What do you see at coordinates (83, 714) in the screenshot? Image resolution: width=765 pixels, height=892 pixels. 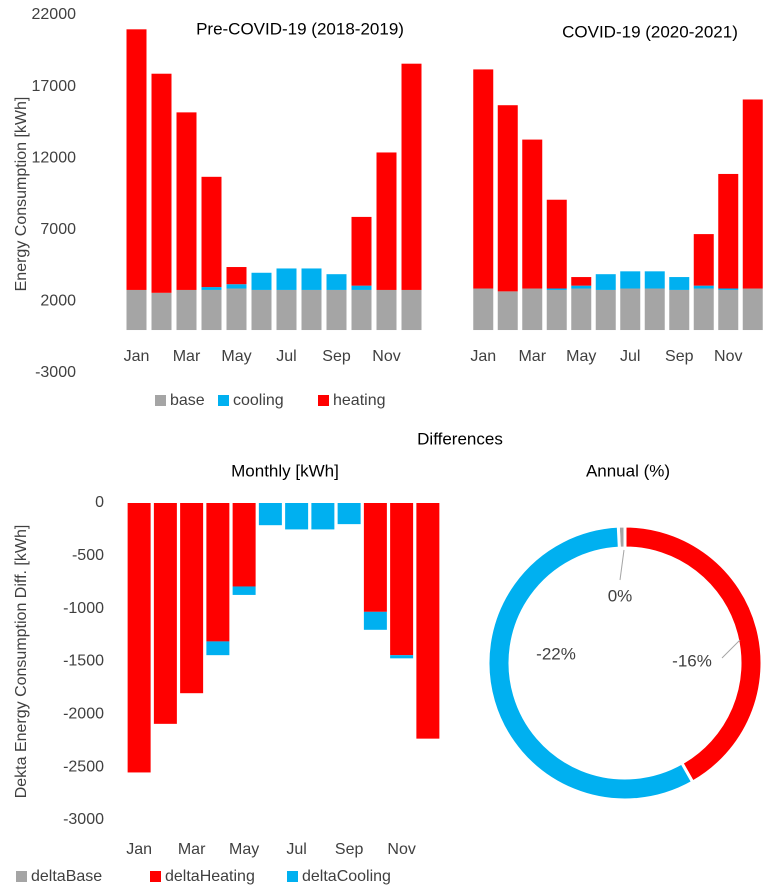 I see `y-tick-label: -2000` at bounding box center [83, 714].